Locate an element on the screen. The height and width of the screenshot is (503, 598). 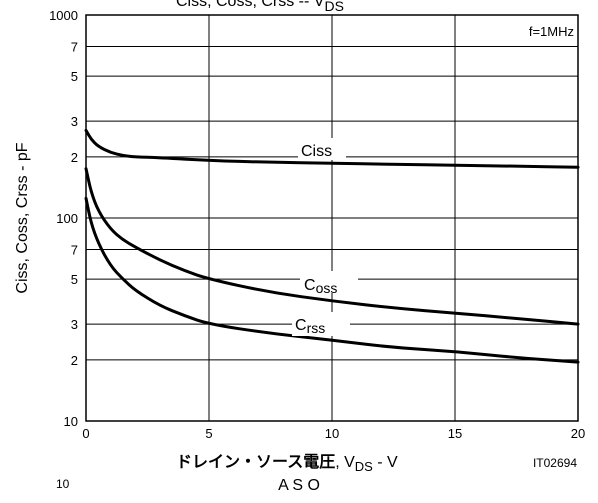
series-label-coss: Coss is located at coordinates (320, 286).